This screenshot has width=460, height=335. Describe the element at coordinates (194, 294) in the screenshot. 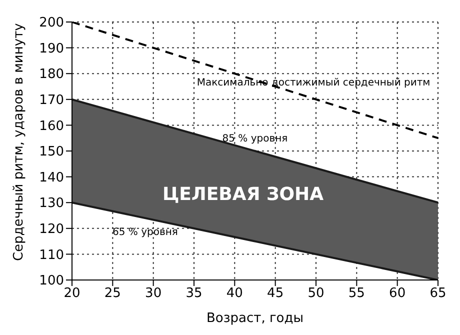

I see `x-tick-label: 35` at that location.